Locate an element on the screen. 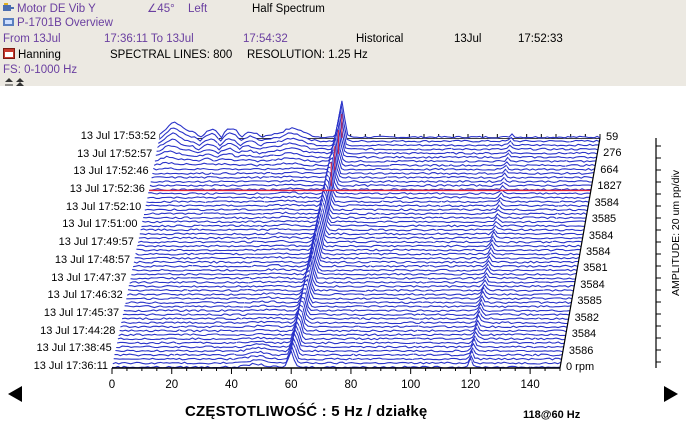 Image resolution: width=686 pixels, height=427 pixels. frequency-tick-label: 40 is located at coordinates (231, 385).